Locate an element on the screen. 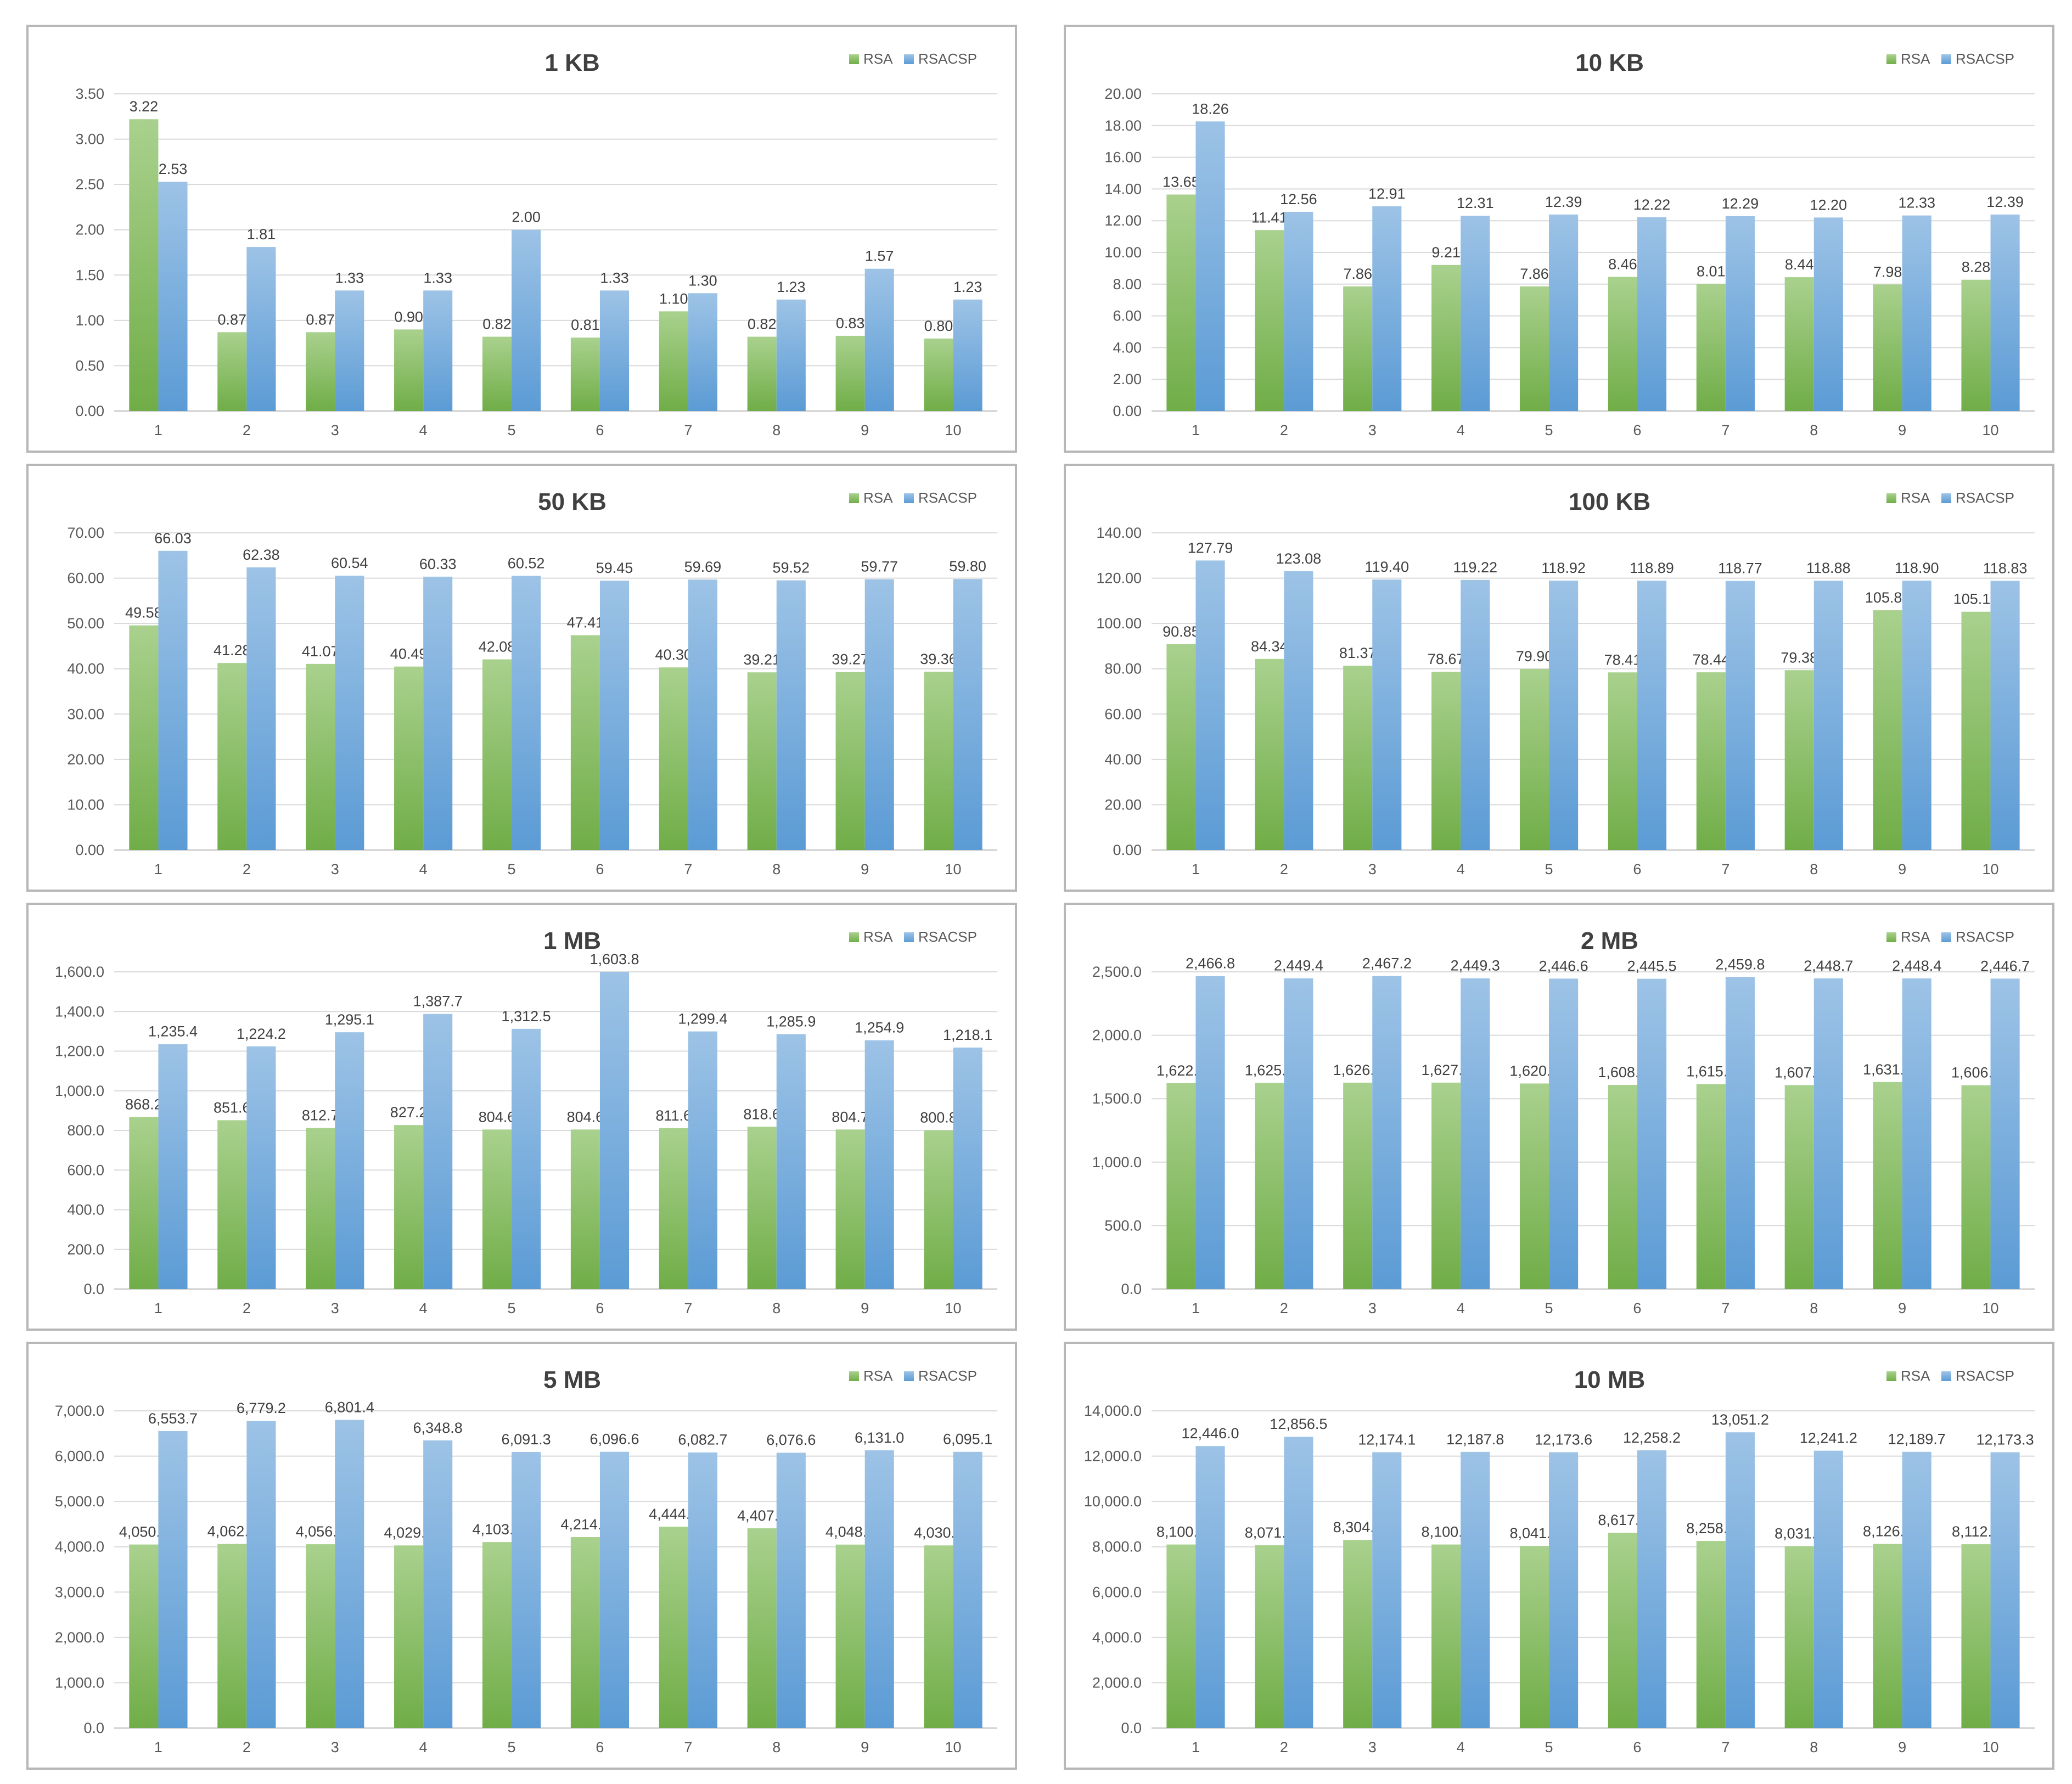 The height and width of the screenshot is (1784, 2072). data-label-rsacsp-9: 1,254.9 is located at coordinates (879, 1028).